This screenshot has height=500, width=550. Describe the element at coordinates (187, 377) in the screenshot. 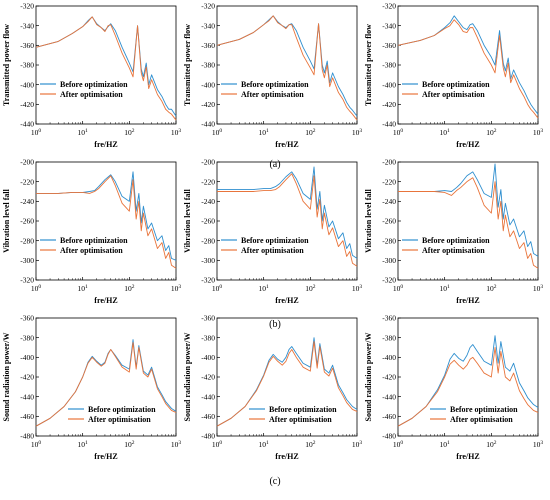

I see `y-axis-label: Sound radiation power/W` at that location.